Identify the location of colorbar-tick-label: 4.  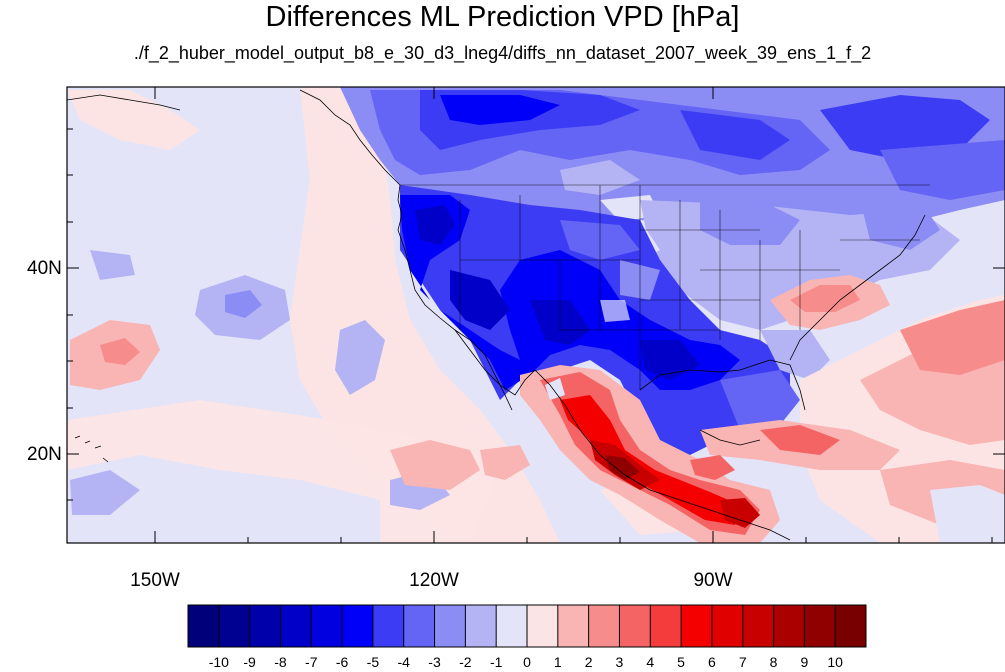
(650, 662).